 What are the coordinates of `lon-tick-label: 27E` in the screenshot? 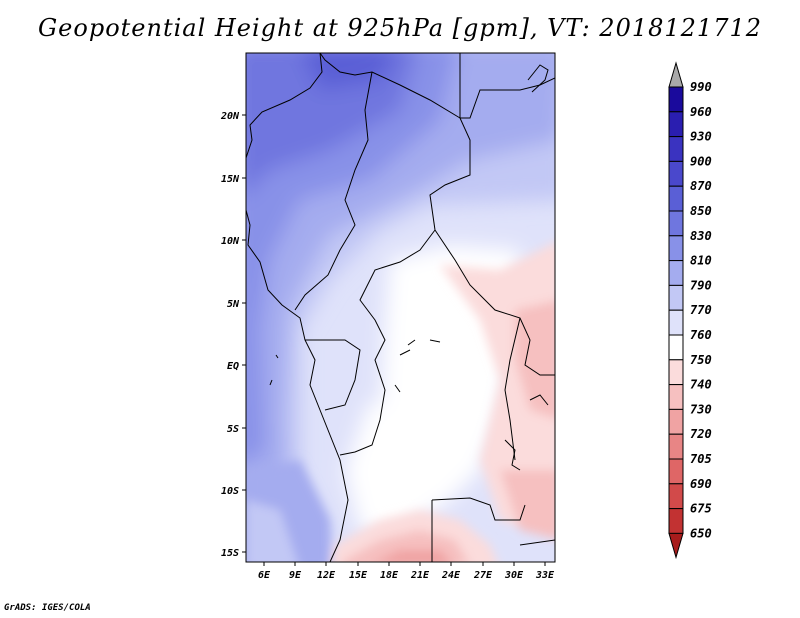 It's located at (483, 575).